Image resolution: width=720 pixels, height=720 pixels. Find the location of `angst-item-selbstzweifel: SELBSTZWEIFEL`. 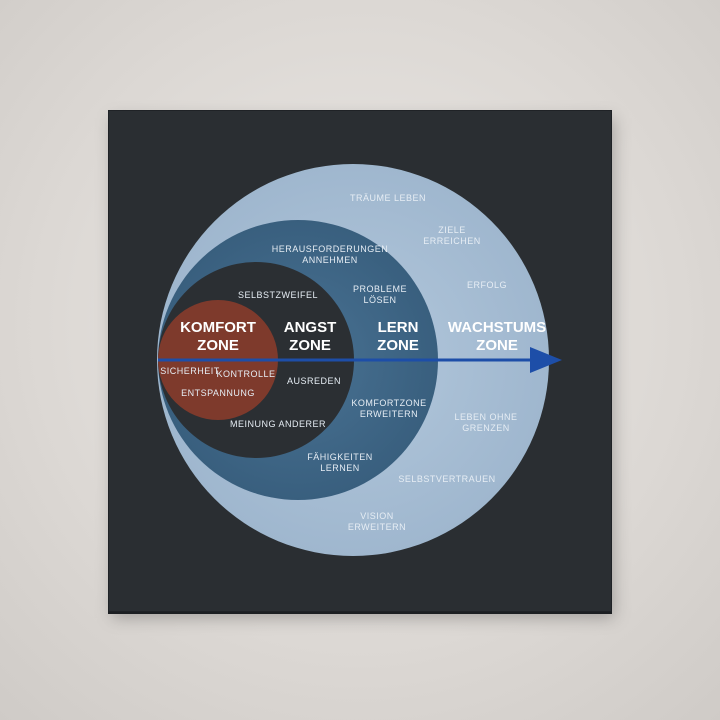

angst-item-selbstzweifel: SELBSTZWEIFEL is located at coordinates (278, 295).